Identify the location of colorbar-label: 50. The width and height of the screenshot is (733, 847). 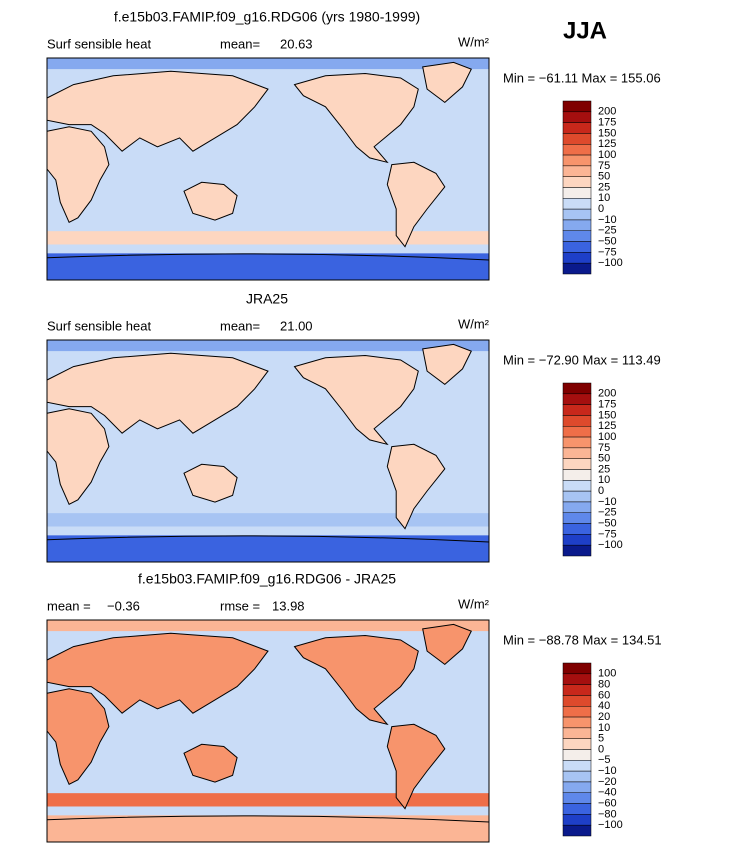
(604, 459).